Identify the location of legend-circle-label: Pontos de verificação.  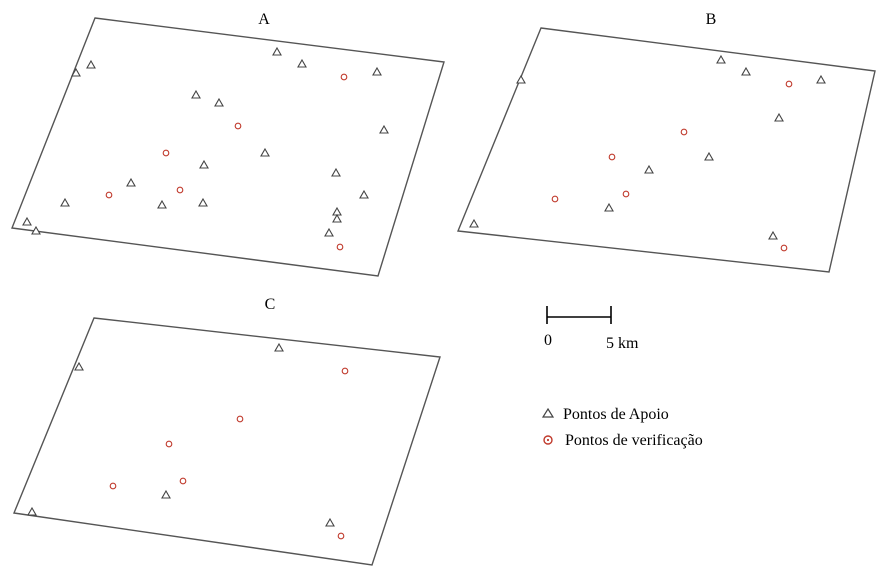
(634, 440).